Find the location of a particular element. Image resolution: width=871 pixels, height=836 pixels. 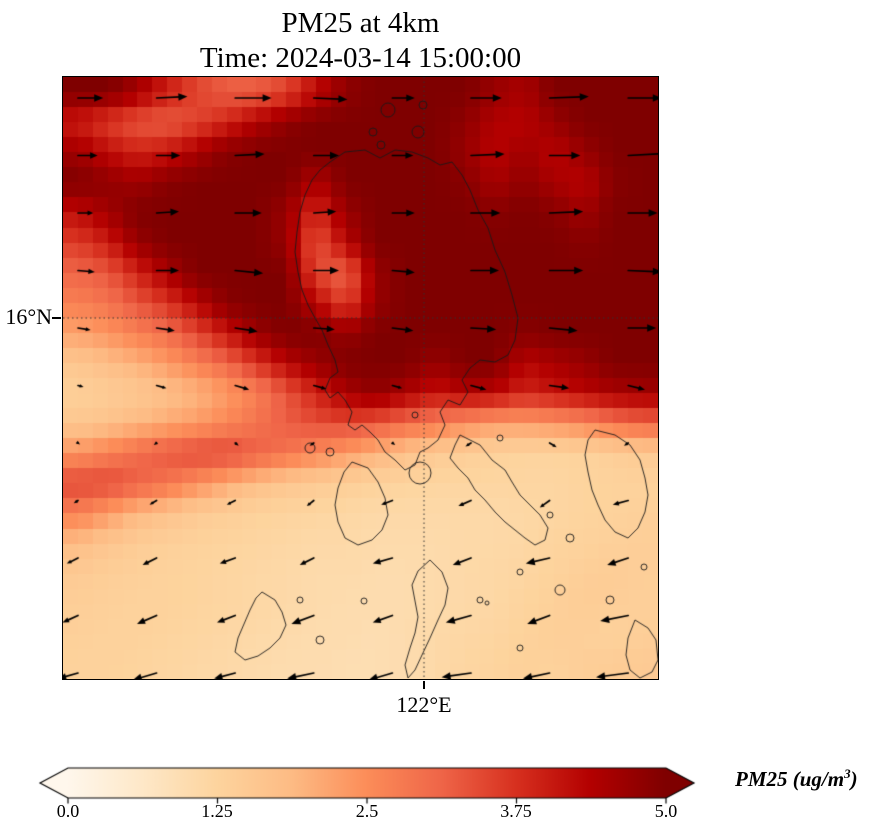

y-axis-tick-mark is located at coordinates (56, 318).